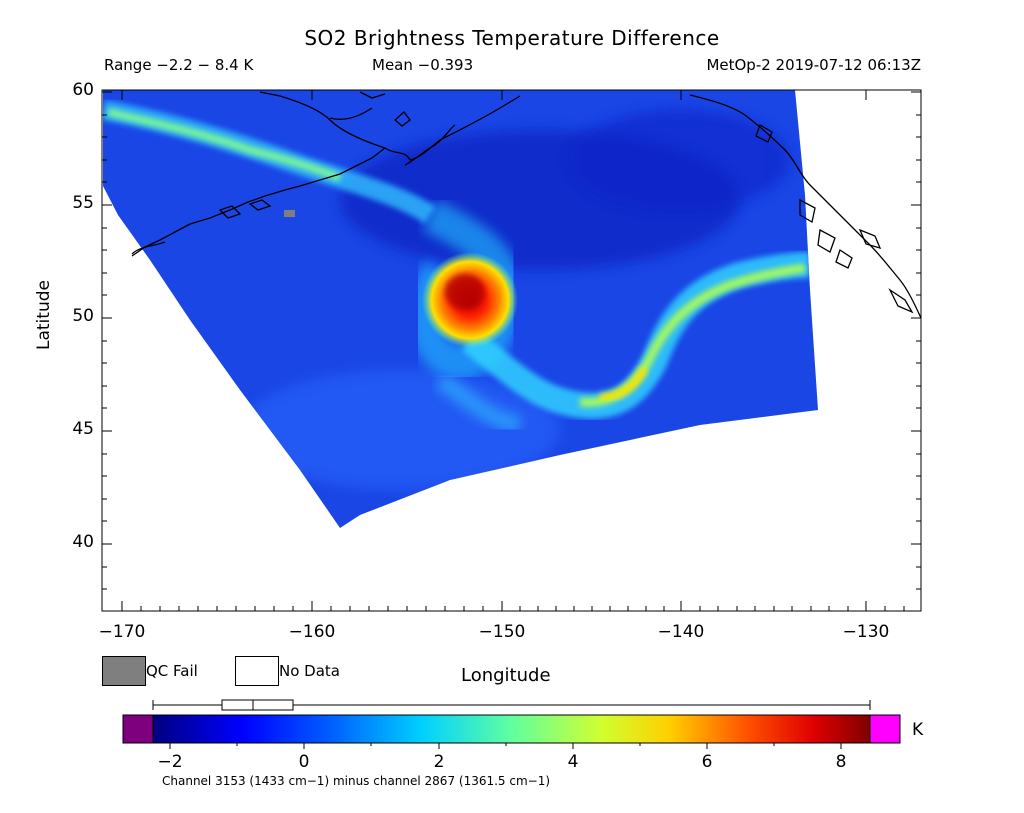 The width and height of the screenshot is (1024, 813). Describe the element at coordinates (573, 762) in the screenshot. I see `colorbar-tick-4: 4` at that location.